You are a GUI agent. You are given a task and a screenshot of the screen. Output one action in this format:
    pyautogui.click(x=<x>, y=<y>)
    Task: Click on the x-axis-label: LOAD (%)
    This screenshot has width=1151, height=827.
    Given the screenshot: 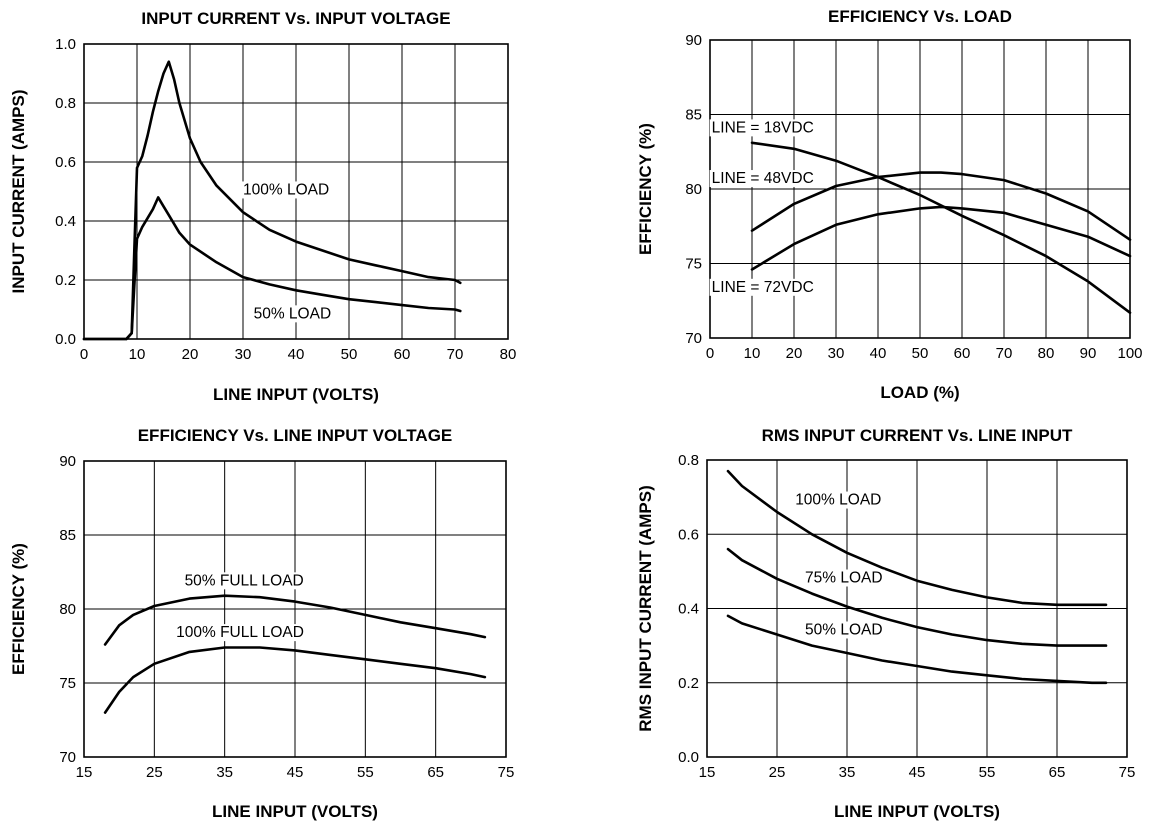 What is the action you would take?
    pyautogui.click(x=919, y=392)
    